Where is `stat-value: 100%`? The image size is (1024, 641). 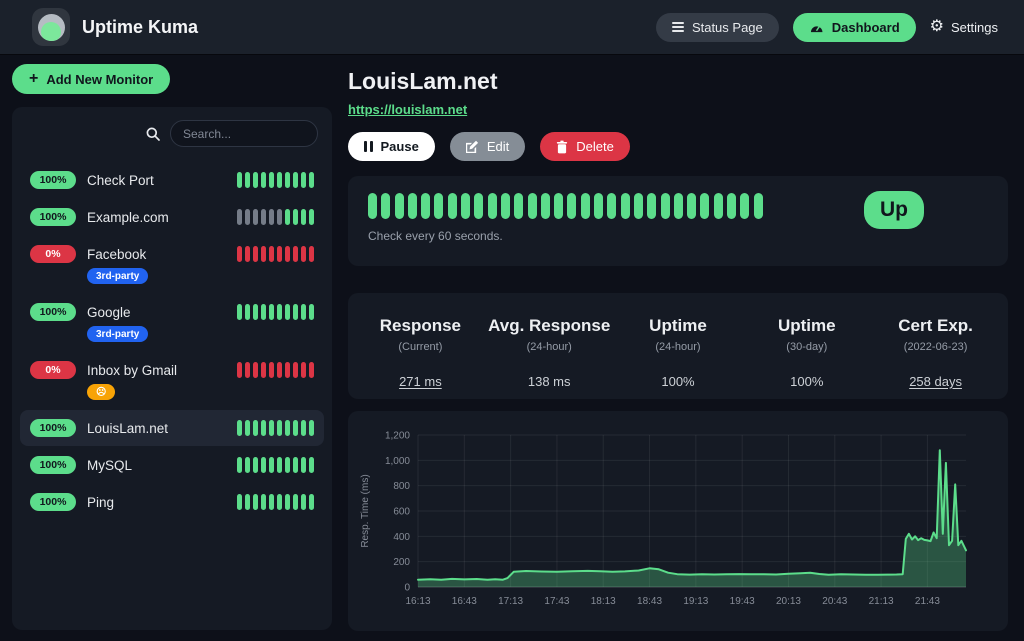 stat-value: 100% is located at coordinates (807, 381).